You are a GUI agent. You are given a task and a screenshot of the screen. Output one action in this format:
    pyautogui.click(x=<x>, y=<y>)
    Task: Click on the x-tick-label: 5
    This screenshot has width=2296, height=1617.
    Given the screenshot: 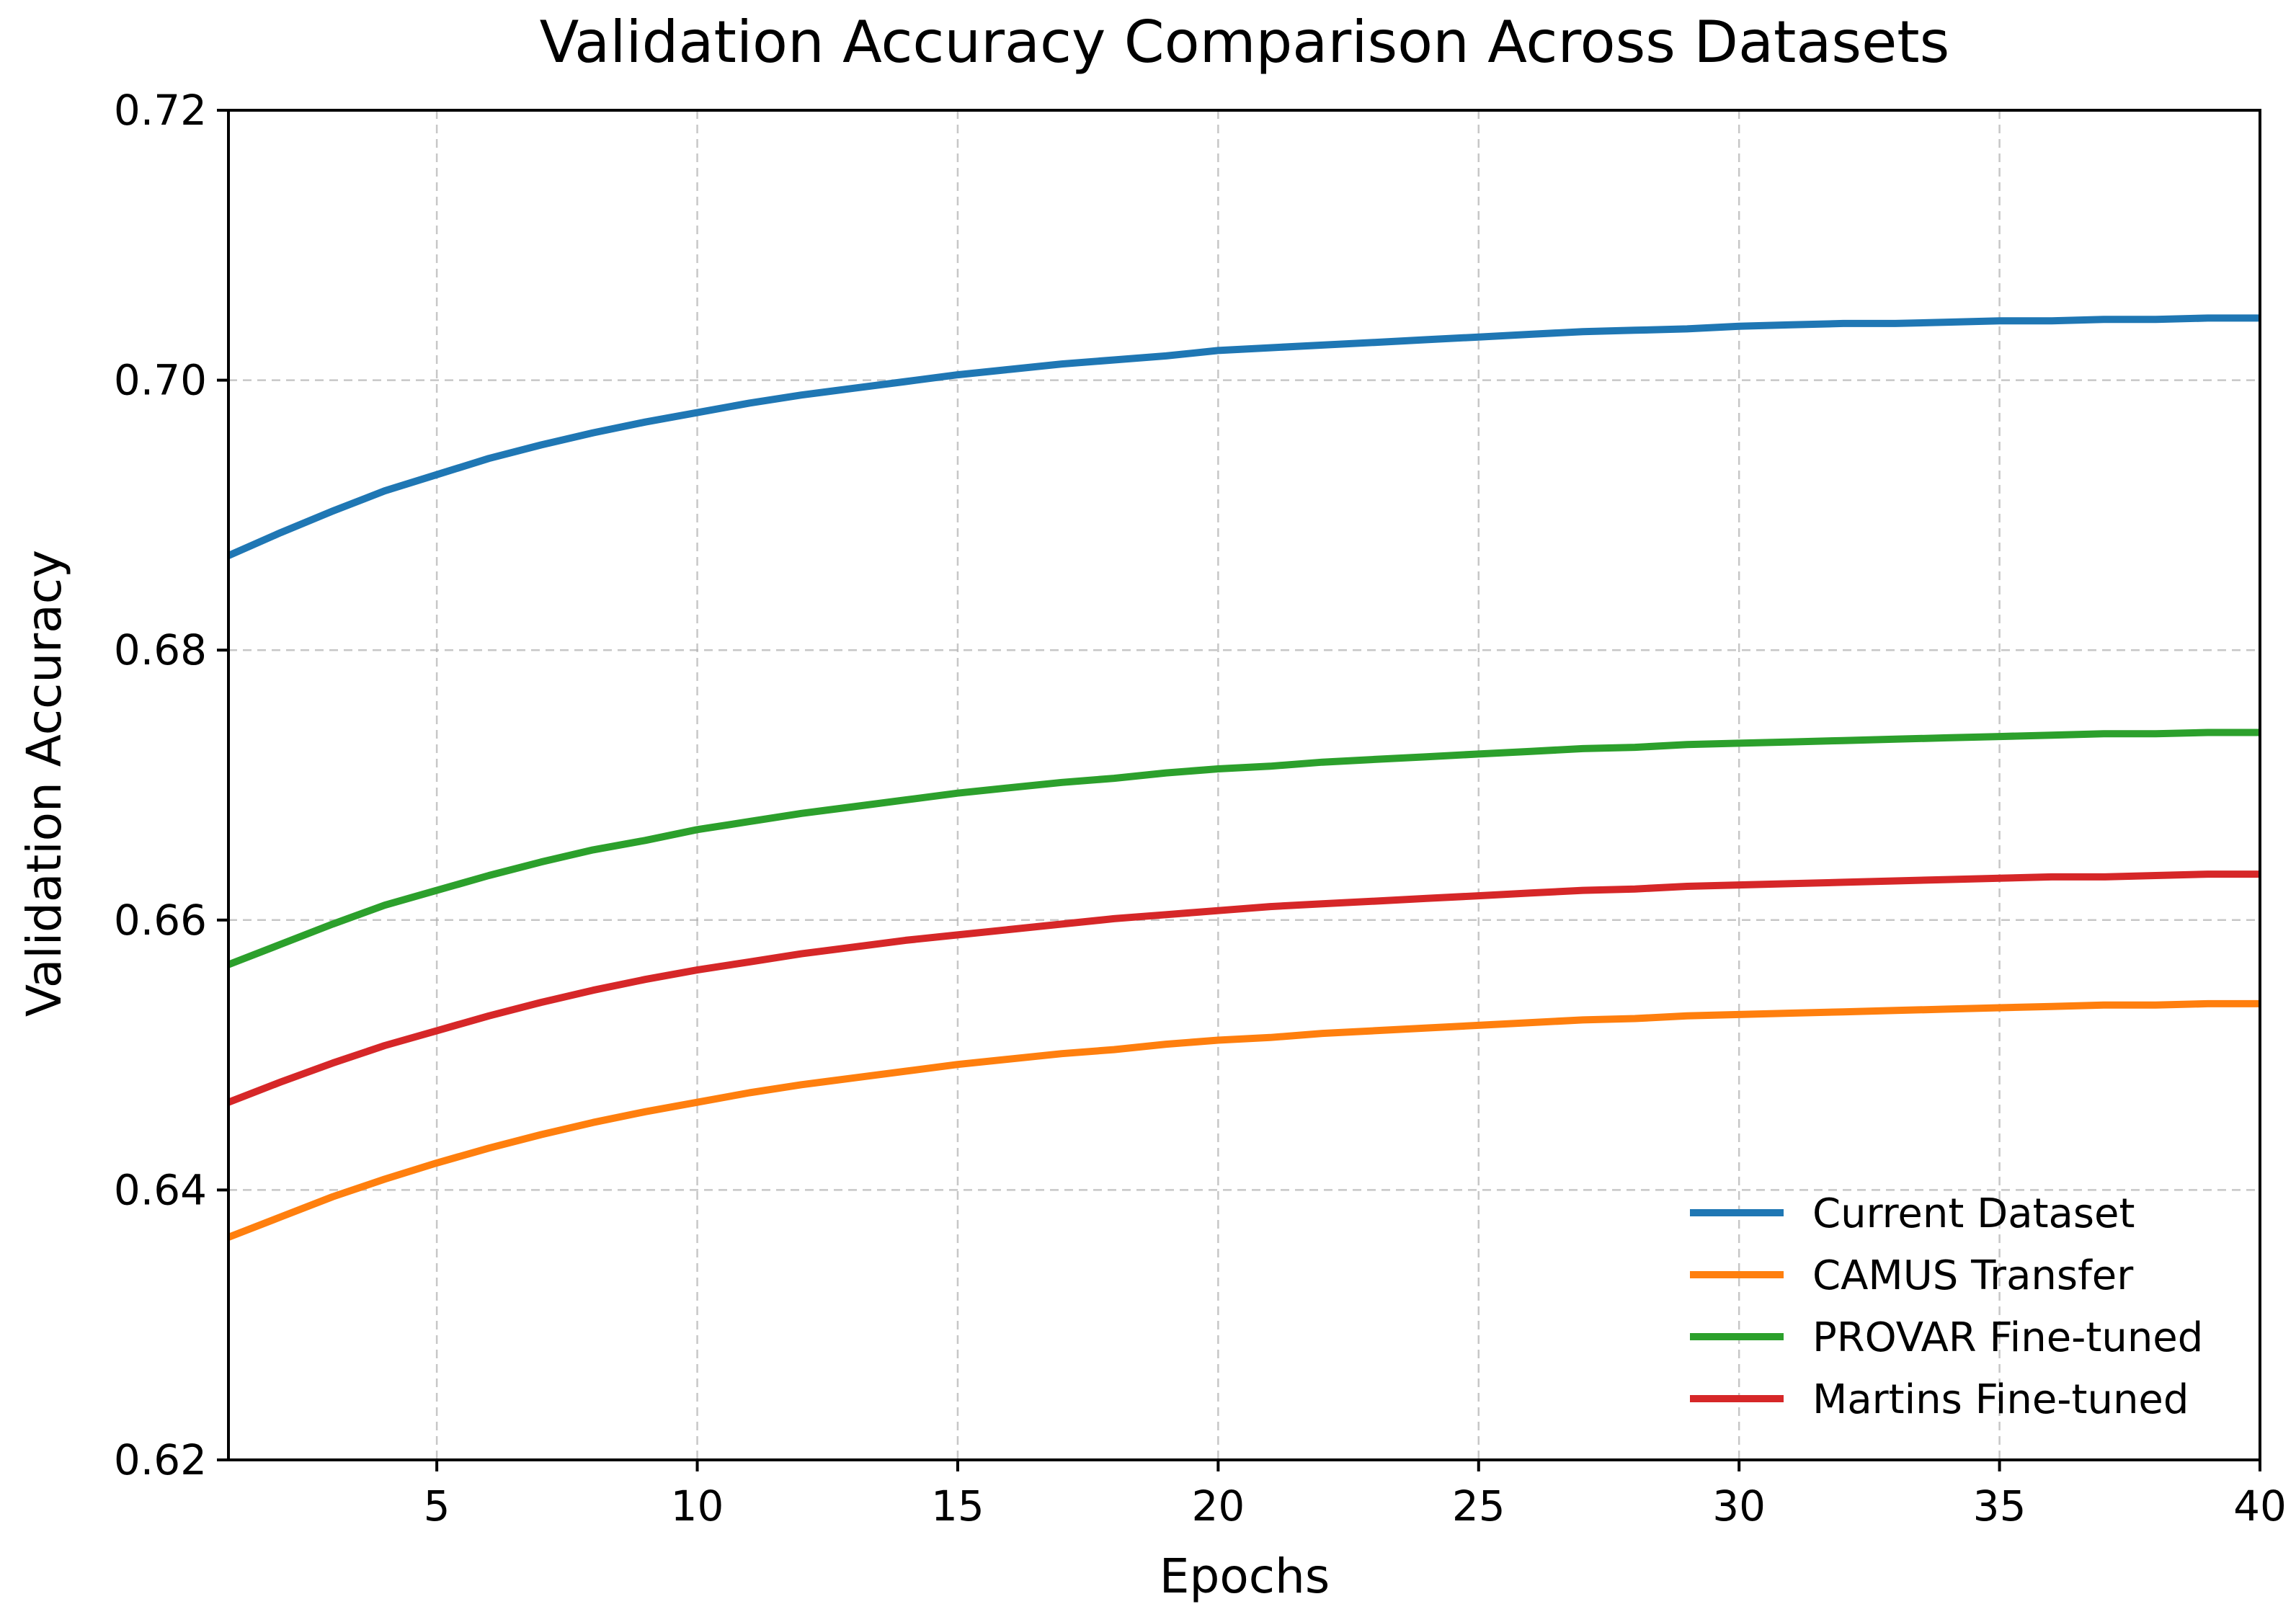 What is the action you would take?
    pyautogui.click(x=437, y=1506)
    